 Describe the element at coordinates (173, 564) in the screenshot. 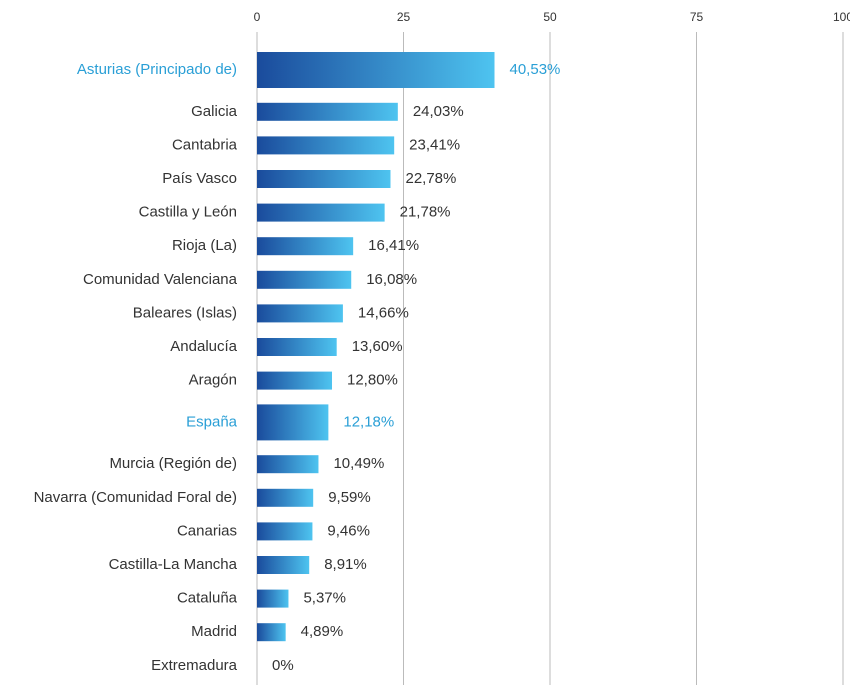

I see `category-label: Castilla-La Mancha` at that location.